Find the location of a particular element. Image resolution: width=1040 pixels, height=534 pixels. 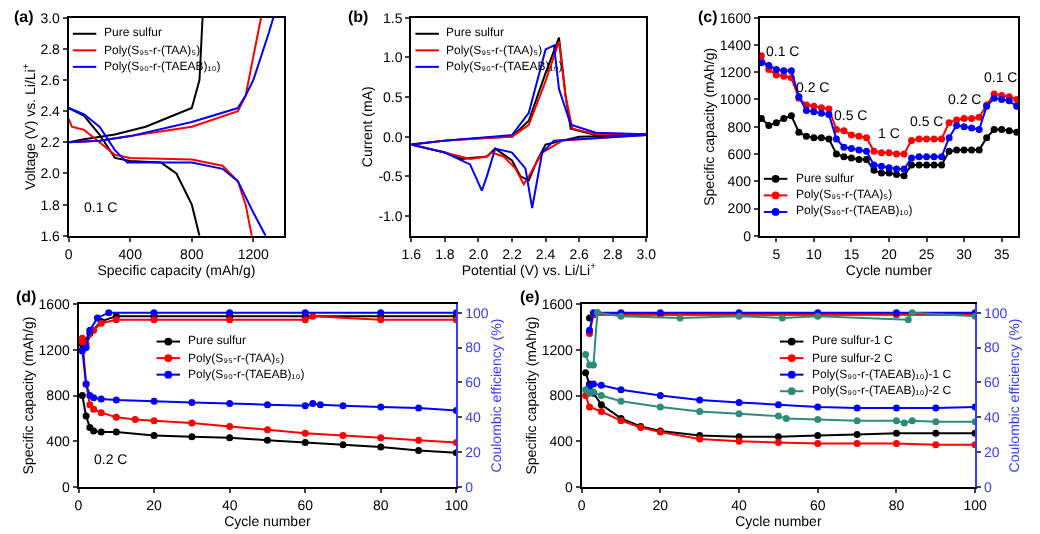

chart-title: (a) is located at coordinates (24, 17).